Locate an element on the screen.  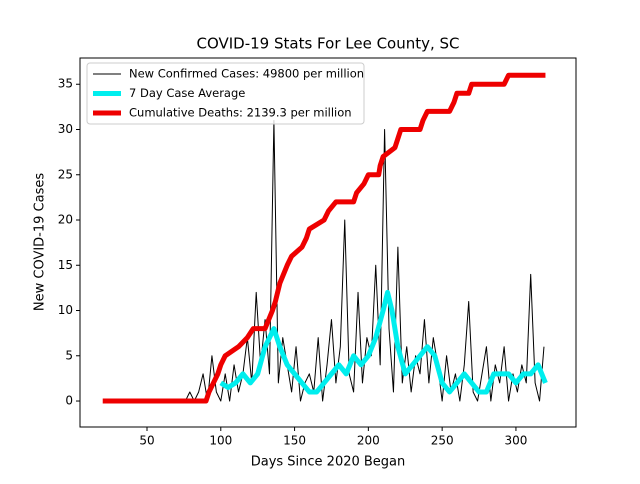
y-tick-label: 0 is located at coordinates (69, 401).